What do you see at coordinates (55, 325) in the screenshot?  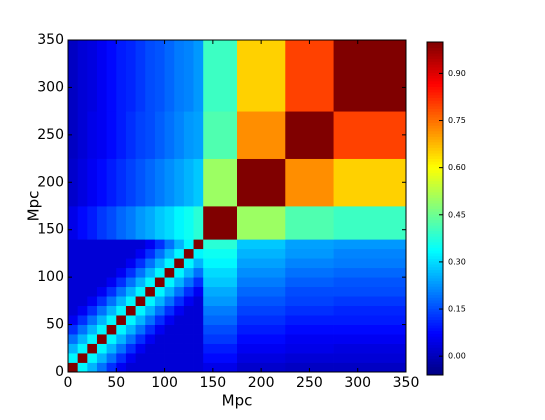 I see `y-tick-label: 50` at bounding box center [55, 325].